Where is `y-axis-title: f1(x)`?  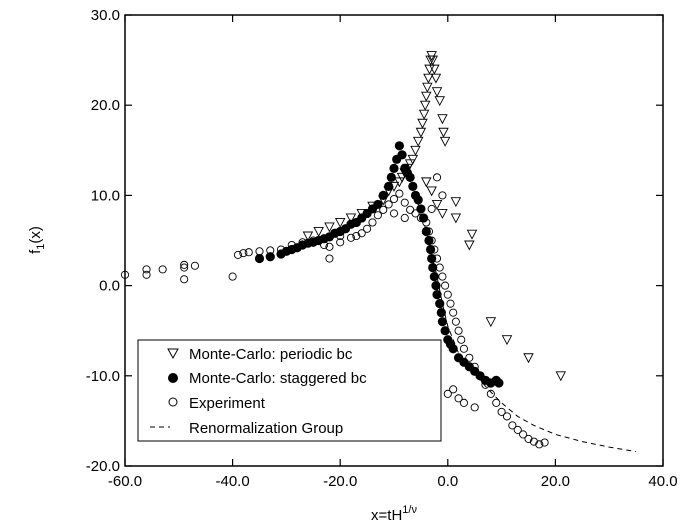
y-axis-title: f1(x) is located at coordinates (37, 240).